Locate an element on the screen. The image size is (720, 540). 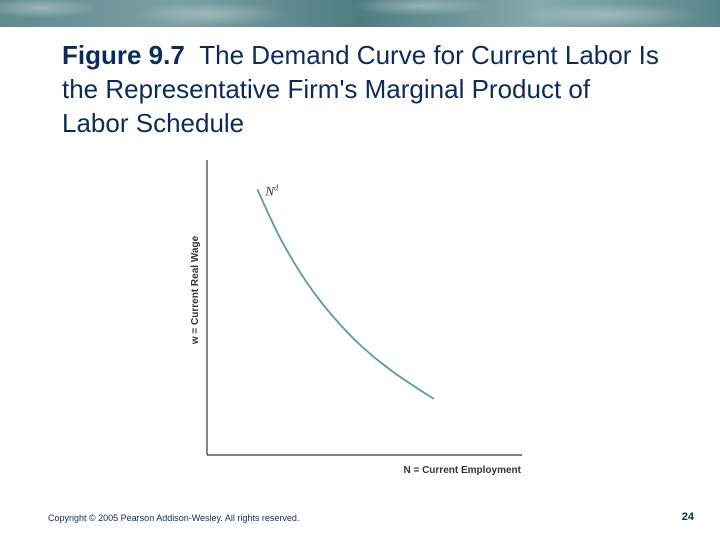
y-axis-label: w = Current Real Wage is located at coordinates (195, 290).